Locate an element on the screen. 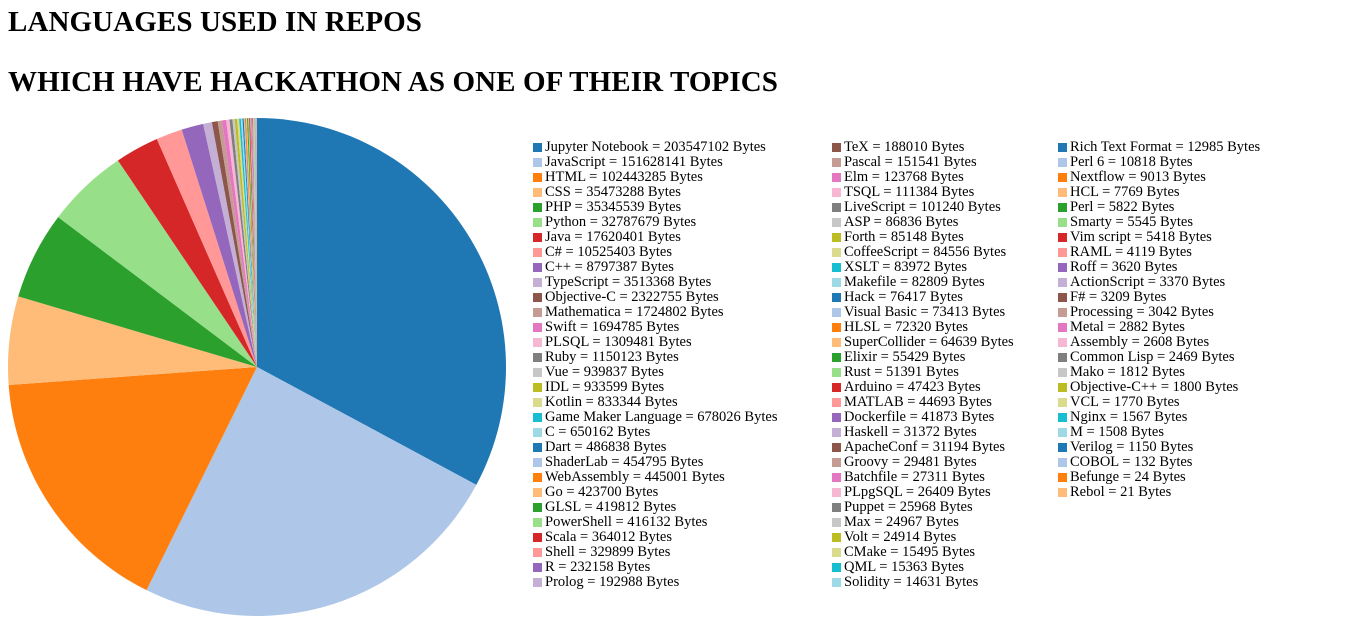 This screenshot has height=632, width=1346. legend-label: F# = 3209 Bytes is located at coordinates (1118, 297).